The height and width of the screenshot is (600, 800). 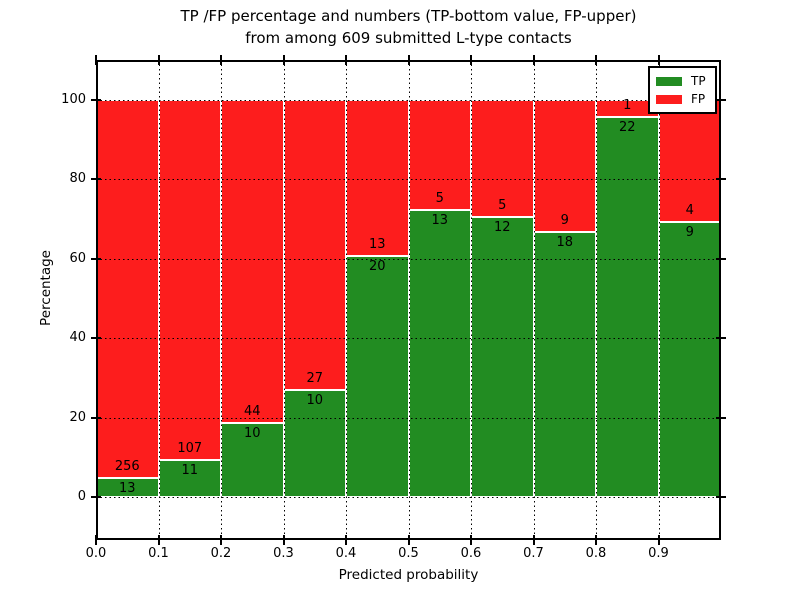 I want to click on x-tick-label: 0.6, so click(x=471, y=553).